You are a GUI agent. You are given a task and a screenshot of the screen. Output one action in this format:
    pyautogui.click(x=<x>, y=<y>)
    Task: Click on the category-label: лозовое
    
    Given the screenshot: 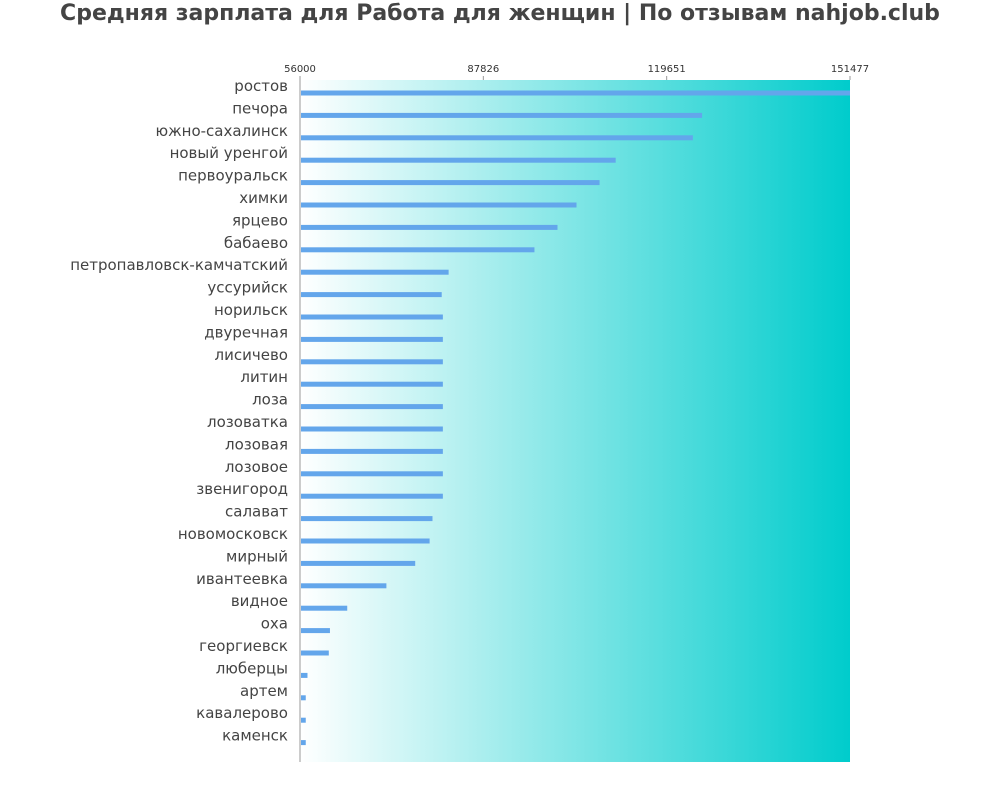 What is the action you would take?
    pyautogui.click(x=256, y=467)
    